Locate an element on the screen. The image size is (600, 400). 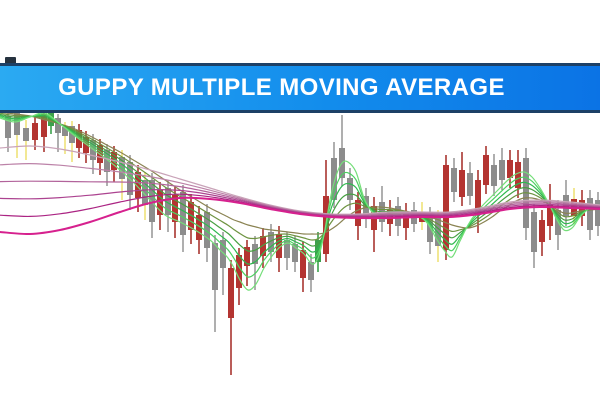
banner-title-text: GUPPY MULTIPLE MOVING AVERAGE is located at coordinates (281, 87).